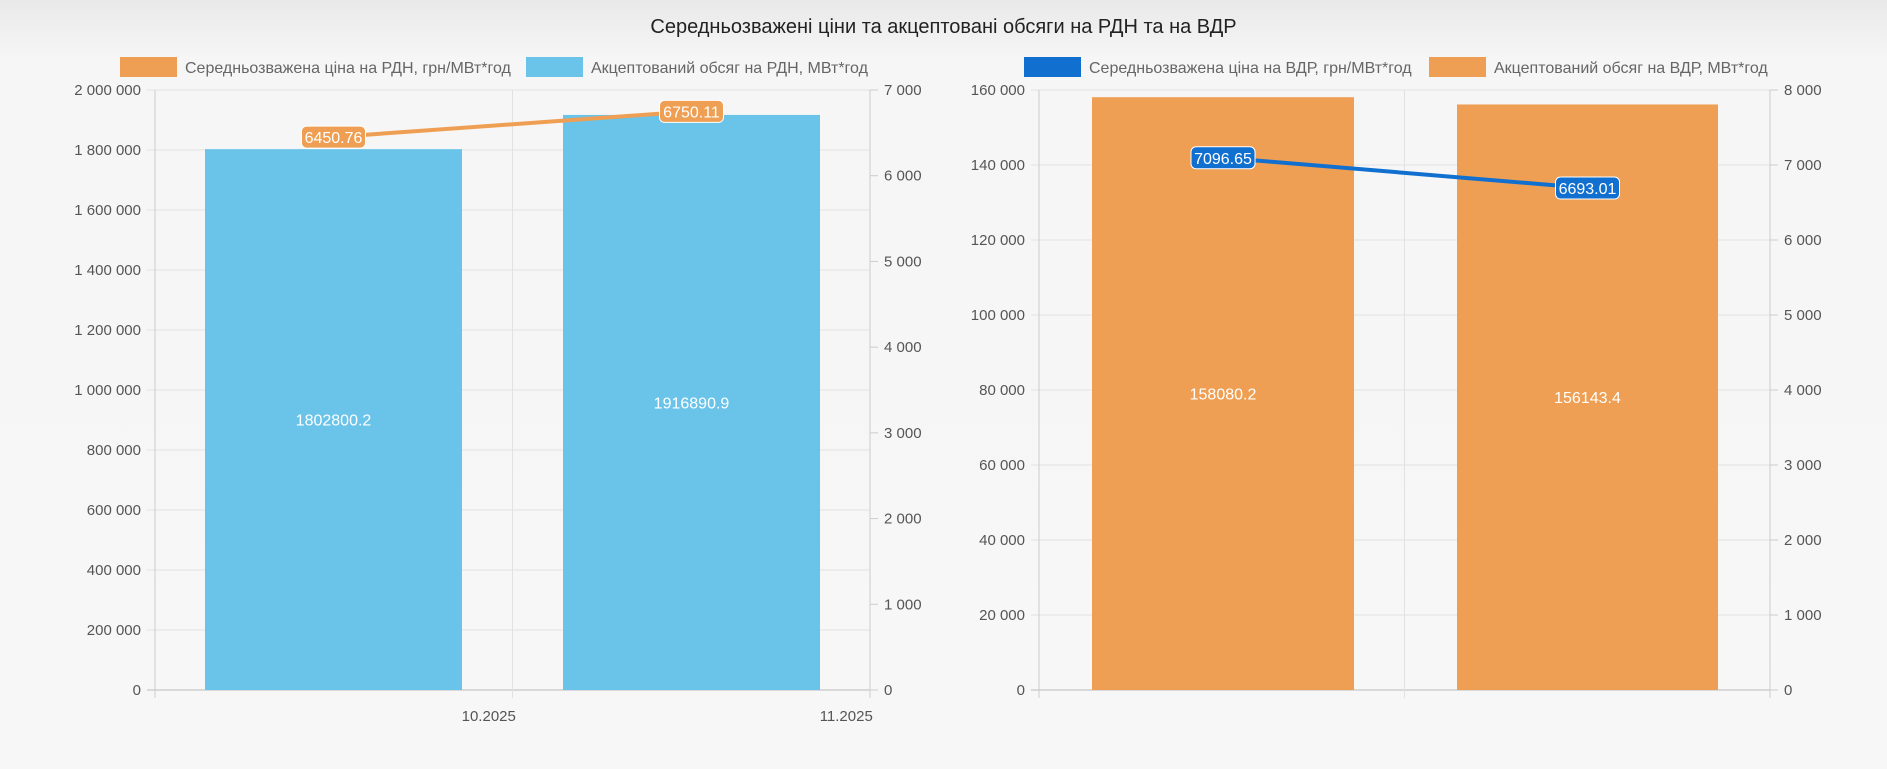 This screenshot has height=769, width=1887. What do you see at coordinates (107, 270) in the screenshot?
I see `y-left-tick-label: 1 400 000` at bounding box center [107, 270].